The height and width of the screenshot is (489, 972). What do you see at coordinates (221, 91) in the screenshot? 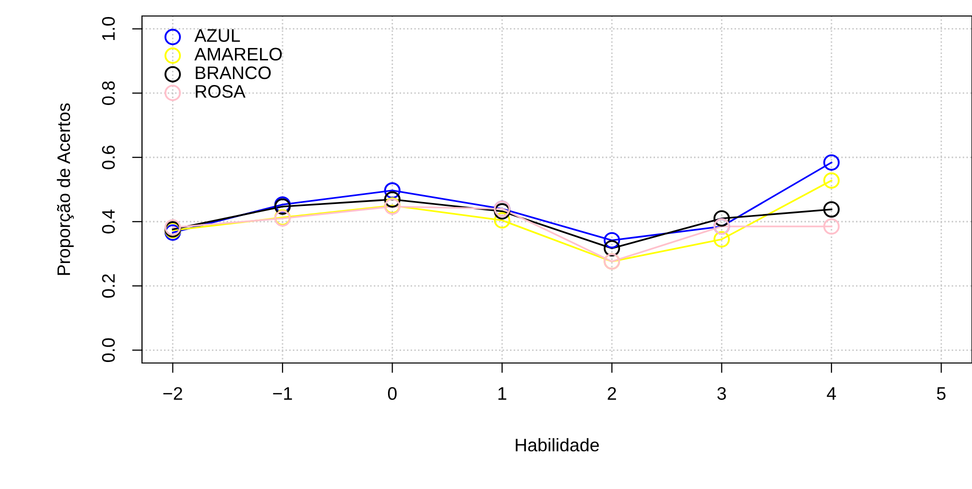
I see `legend-label: ROSA` at bounding box center [221, 91].